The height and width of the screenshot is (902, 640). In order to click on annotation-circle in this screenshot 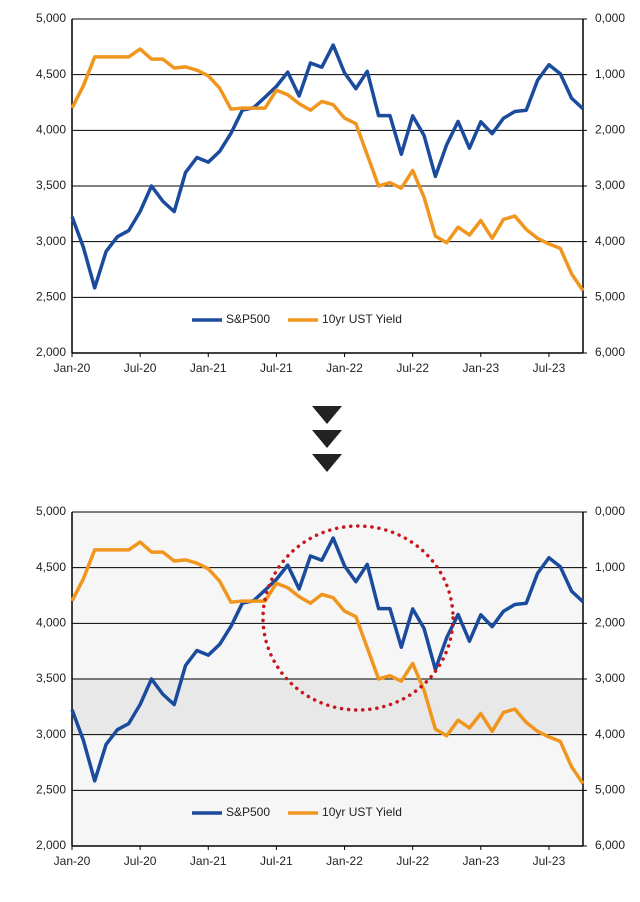, I will do `click(358, 618)`.